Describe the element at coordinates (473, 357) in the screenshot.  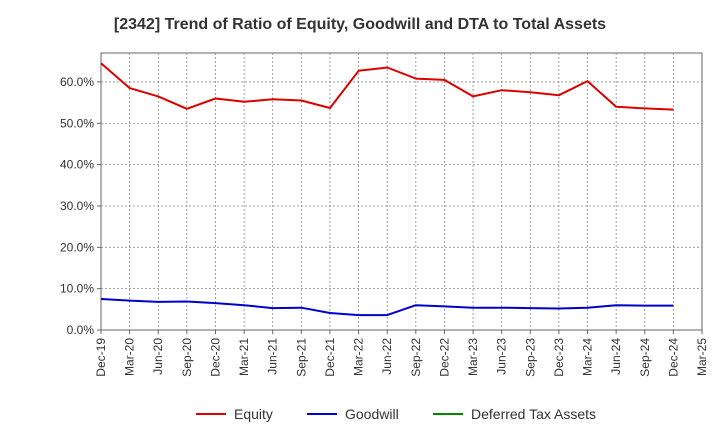
I see `x-tick-label: Mar-23` at that location.